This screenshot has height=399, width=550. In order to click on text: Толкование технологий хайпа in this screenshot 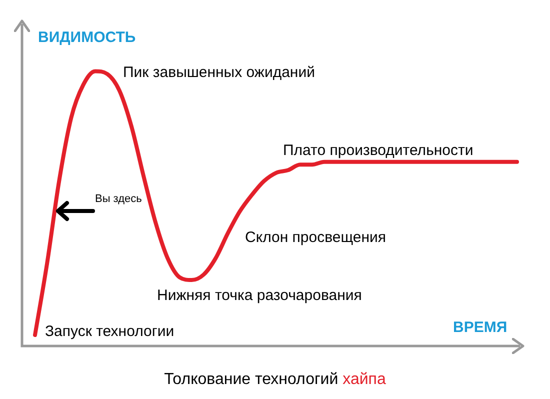, I will do `click(275, 379)`.